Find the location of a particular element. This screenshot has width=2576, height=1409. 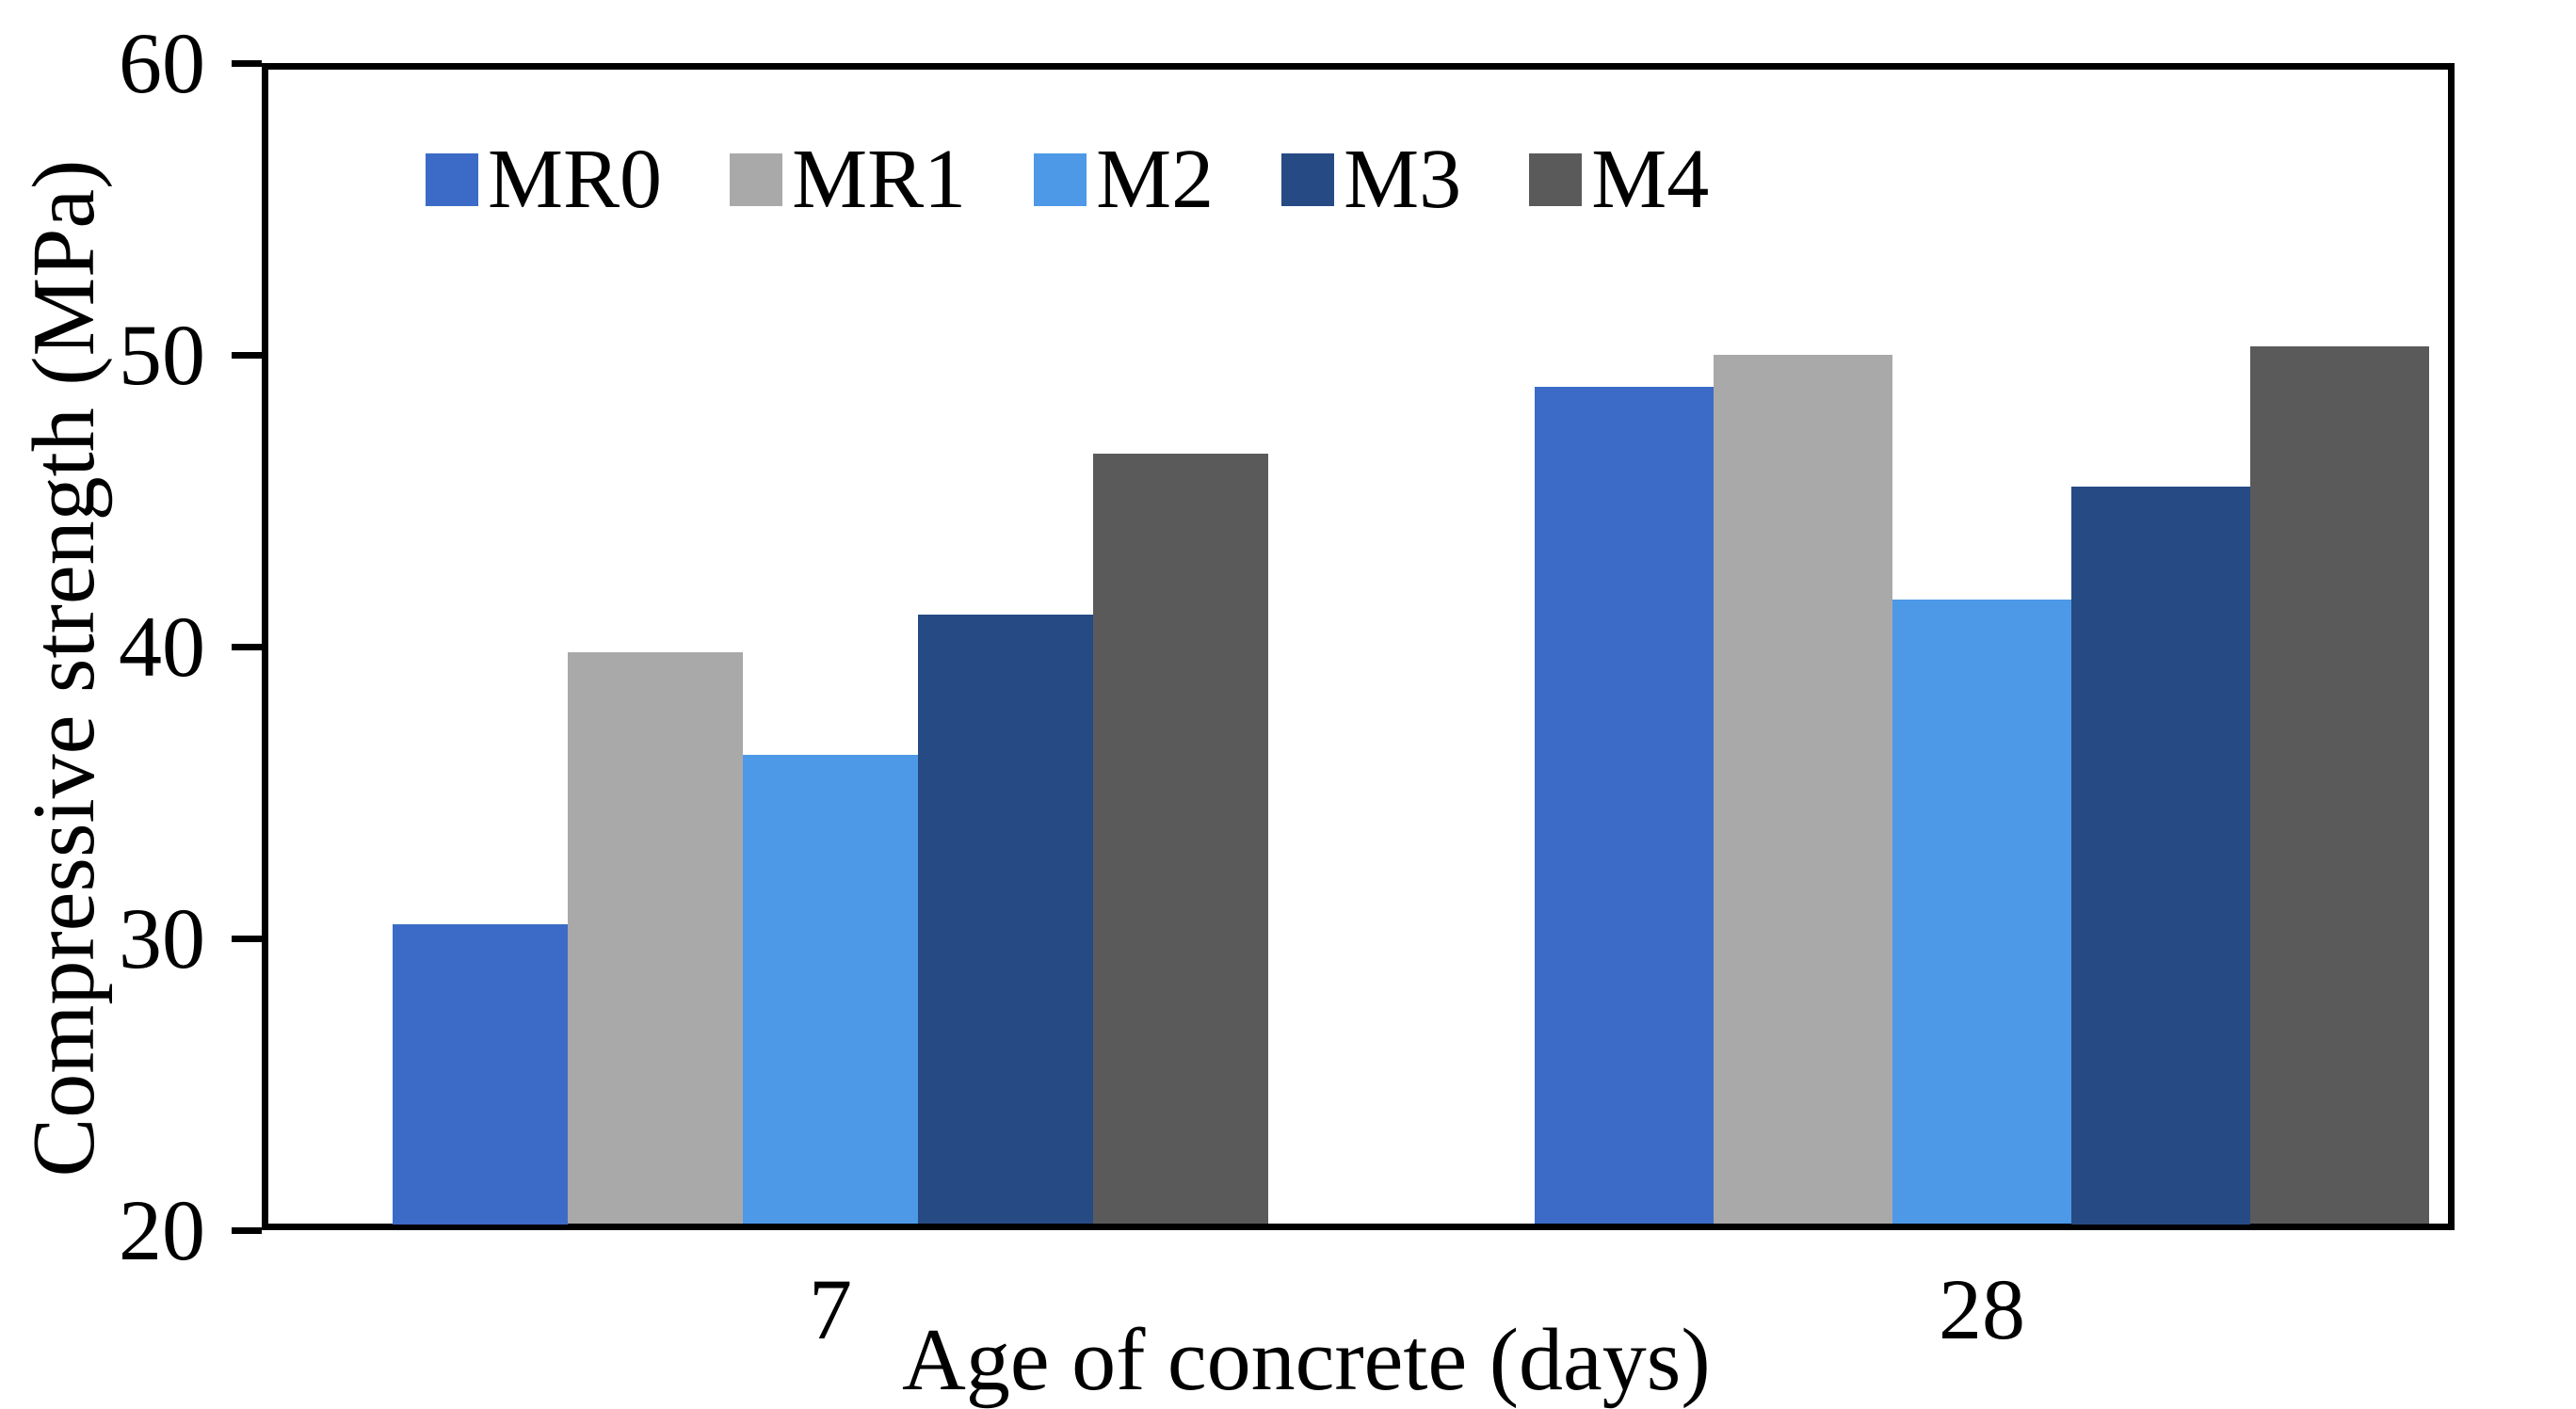

legend-label: MR0 is located at coordinates (575, 180).